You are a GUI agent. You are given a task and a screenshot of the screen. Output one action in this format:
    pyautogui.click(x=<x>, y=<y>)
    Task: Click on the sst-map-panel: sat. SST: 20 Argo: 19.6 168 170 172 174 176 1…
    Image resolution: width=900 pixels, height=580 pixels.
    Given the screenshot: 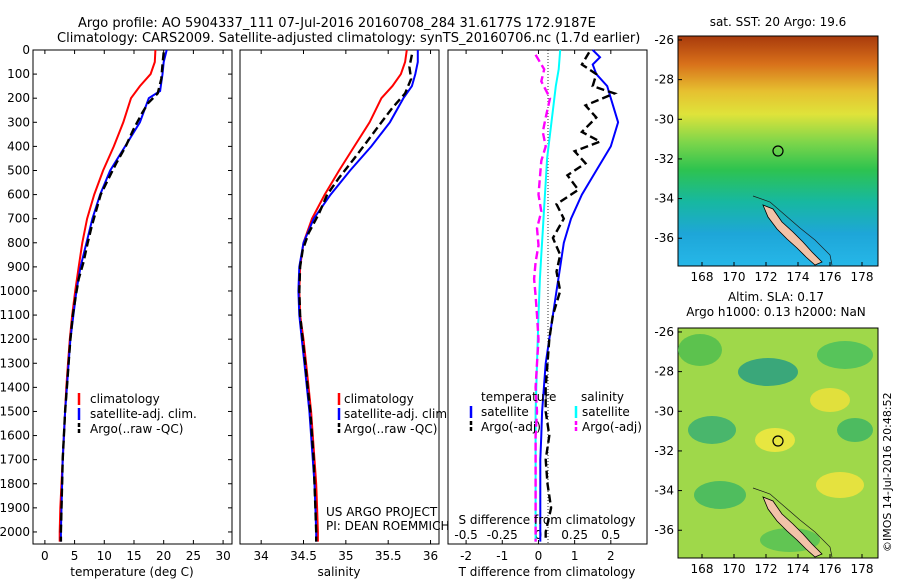 What is the action you would take?
    pyautogui.click(x=766, y=149)
    